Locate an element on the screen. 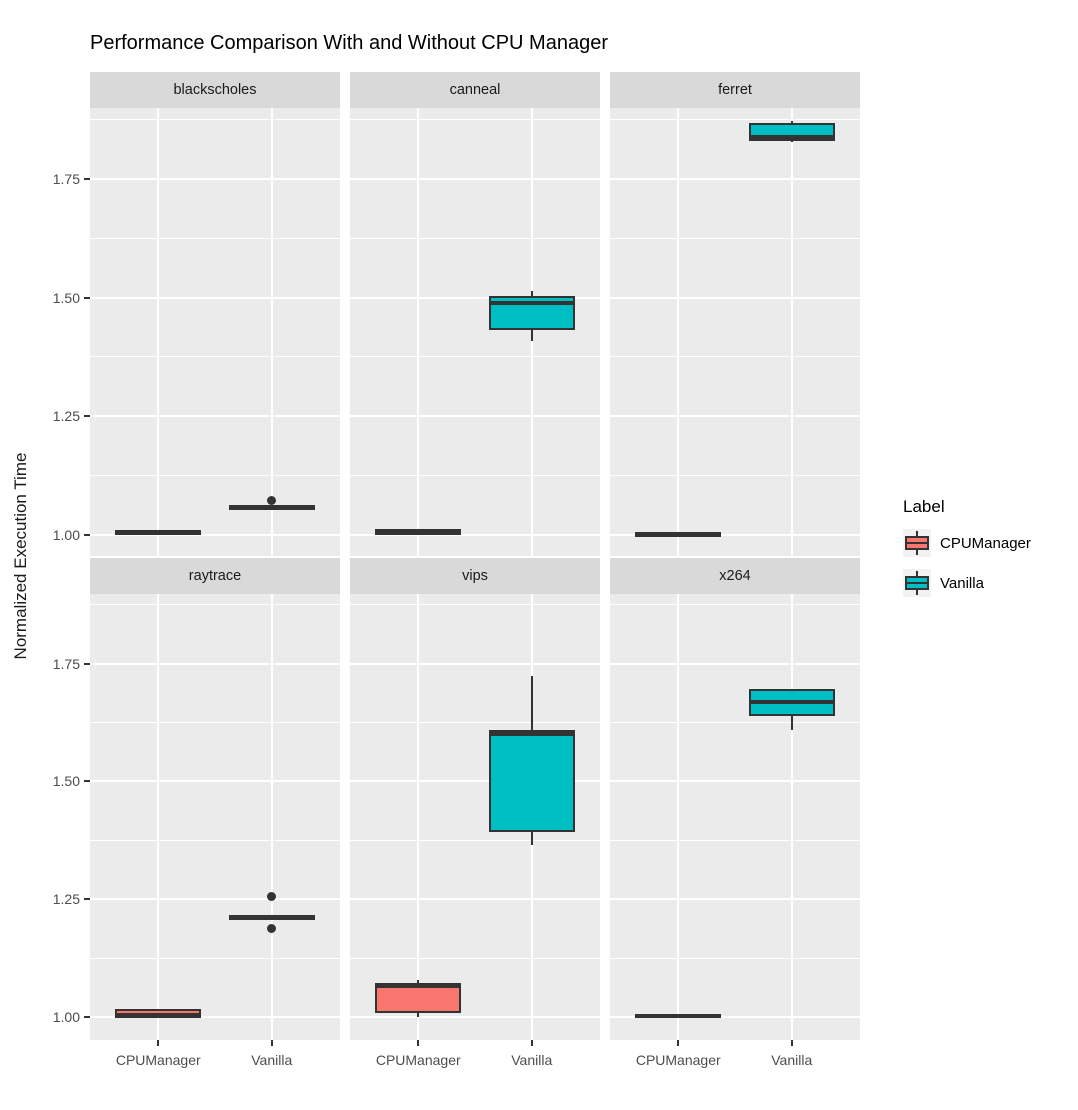  y-axis-title: Normalized Execution Time is located at coordinates (20, 556).